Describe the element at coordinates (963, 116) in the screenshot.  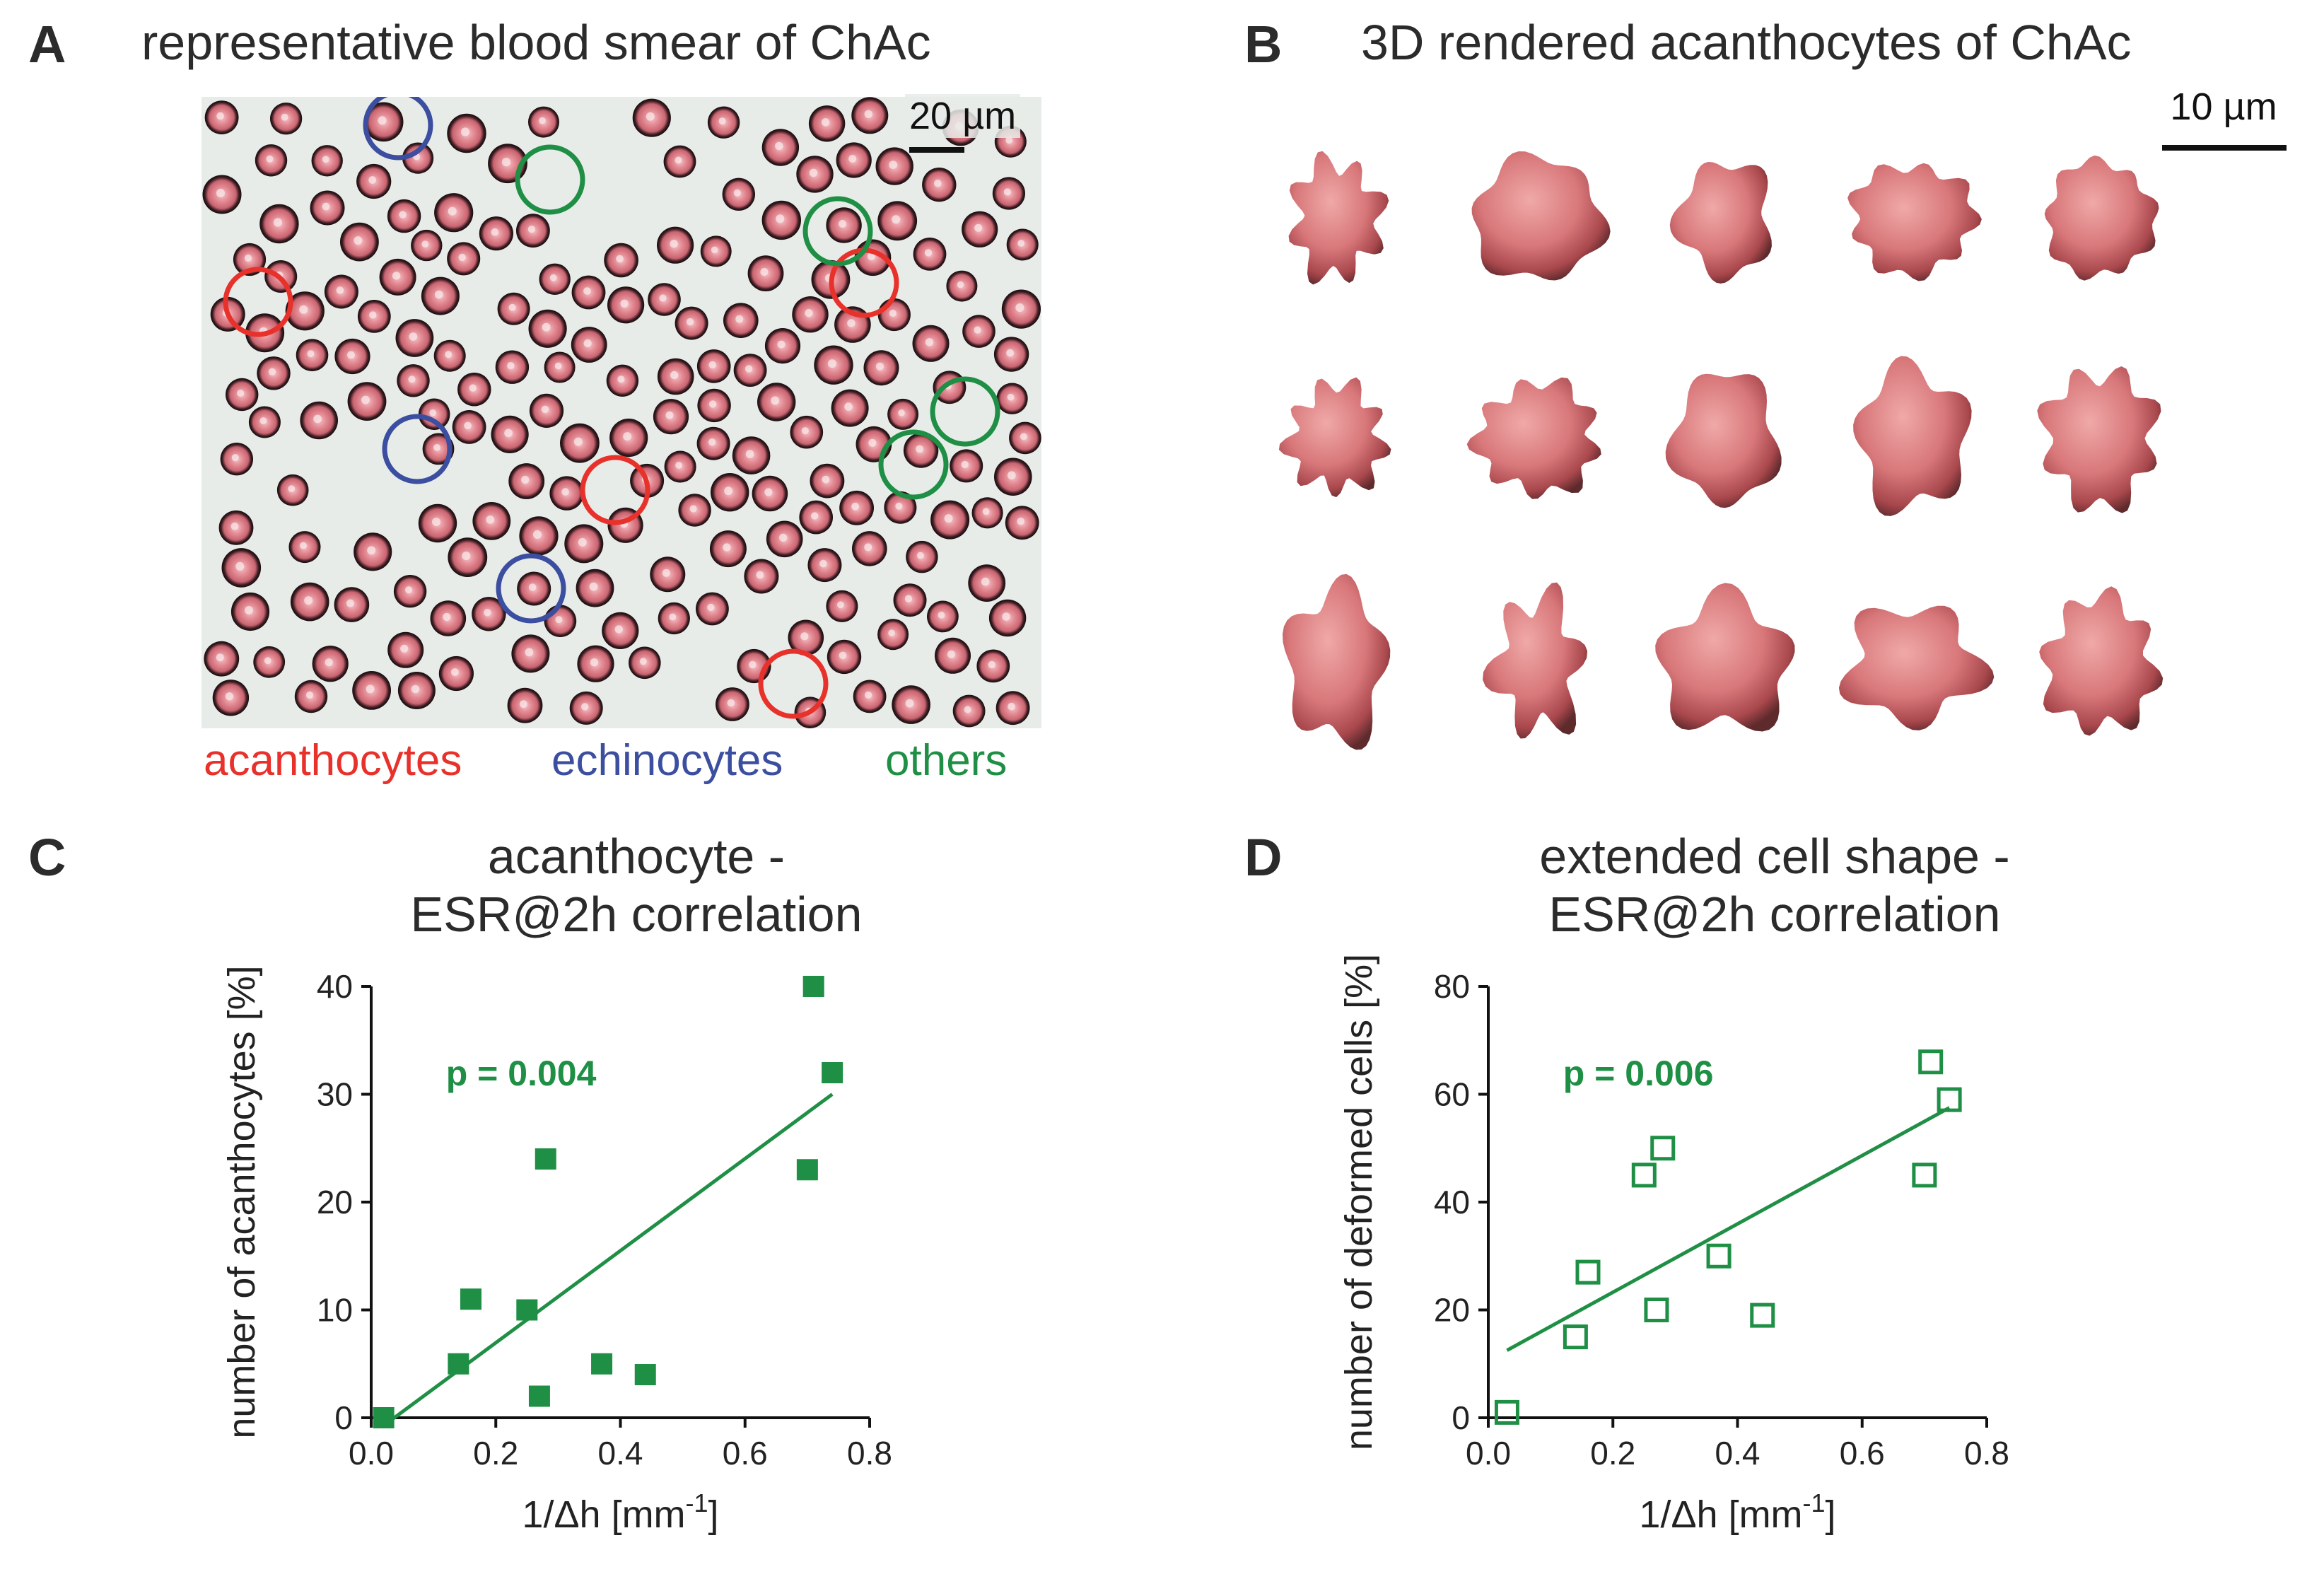
I see `scale-bar-a-label: 20 µm` at that location.